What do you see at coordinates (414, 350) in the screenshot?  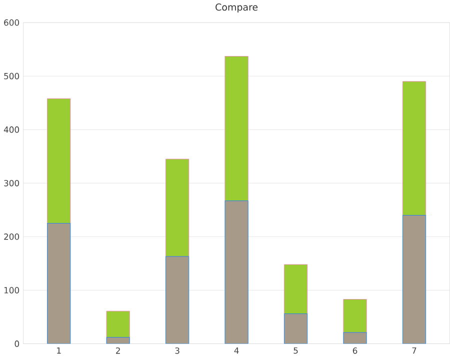 I see `x-tick-label: 7` at bounding box center [414, 350].